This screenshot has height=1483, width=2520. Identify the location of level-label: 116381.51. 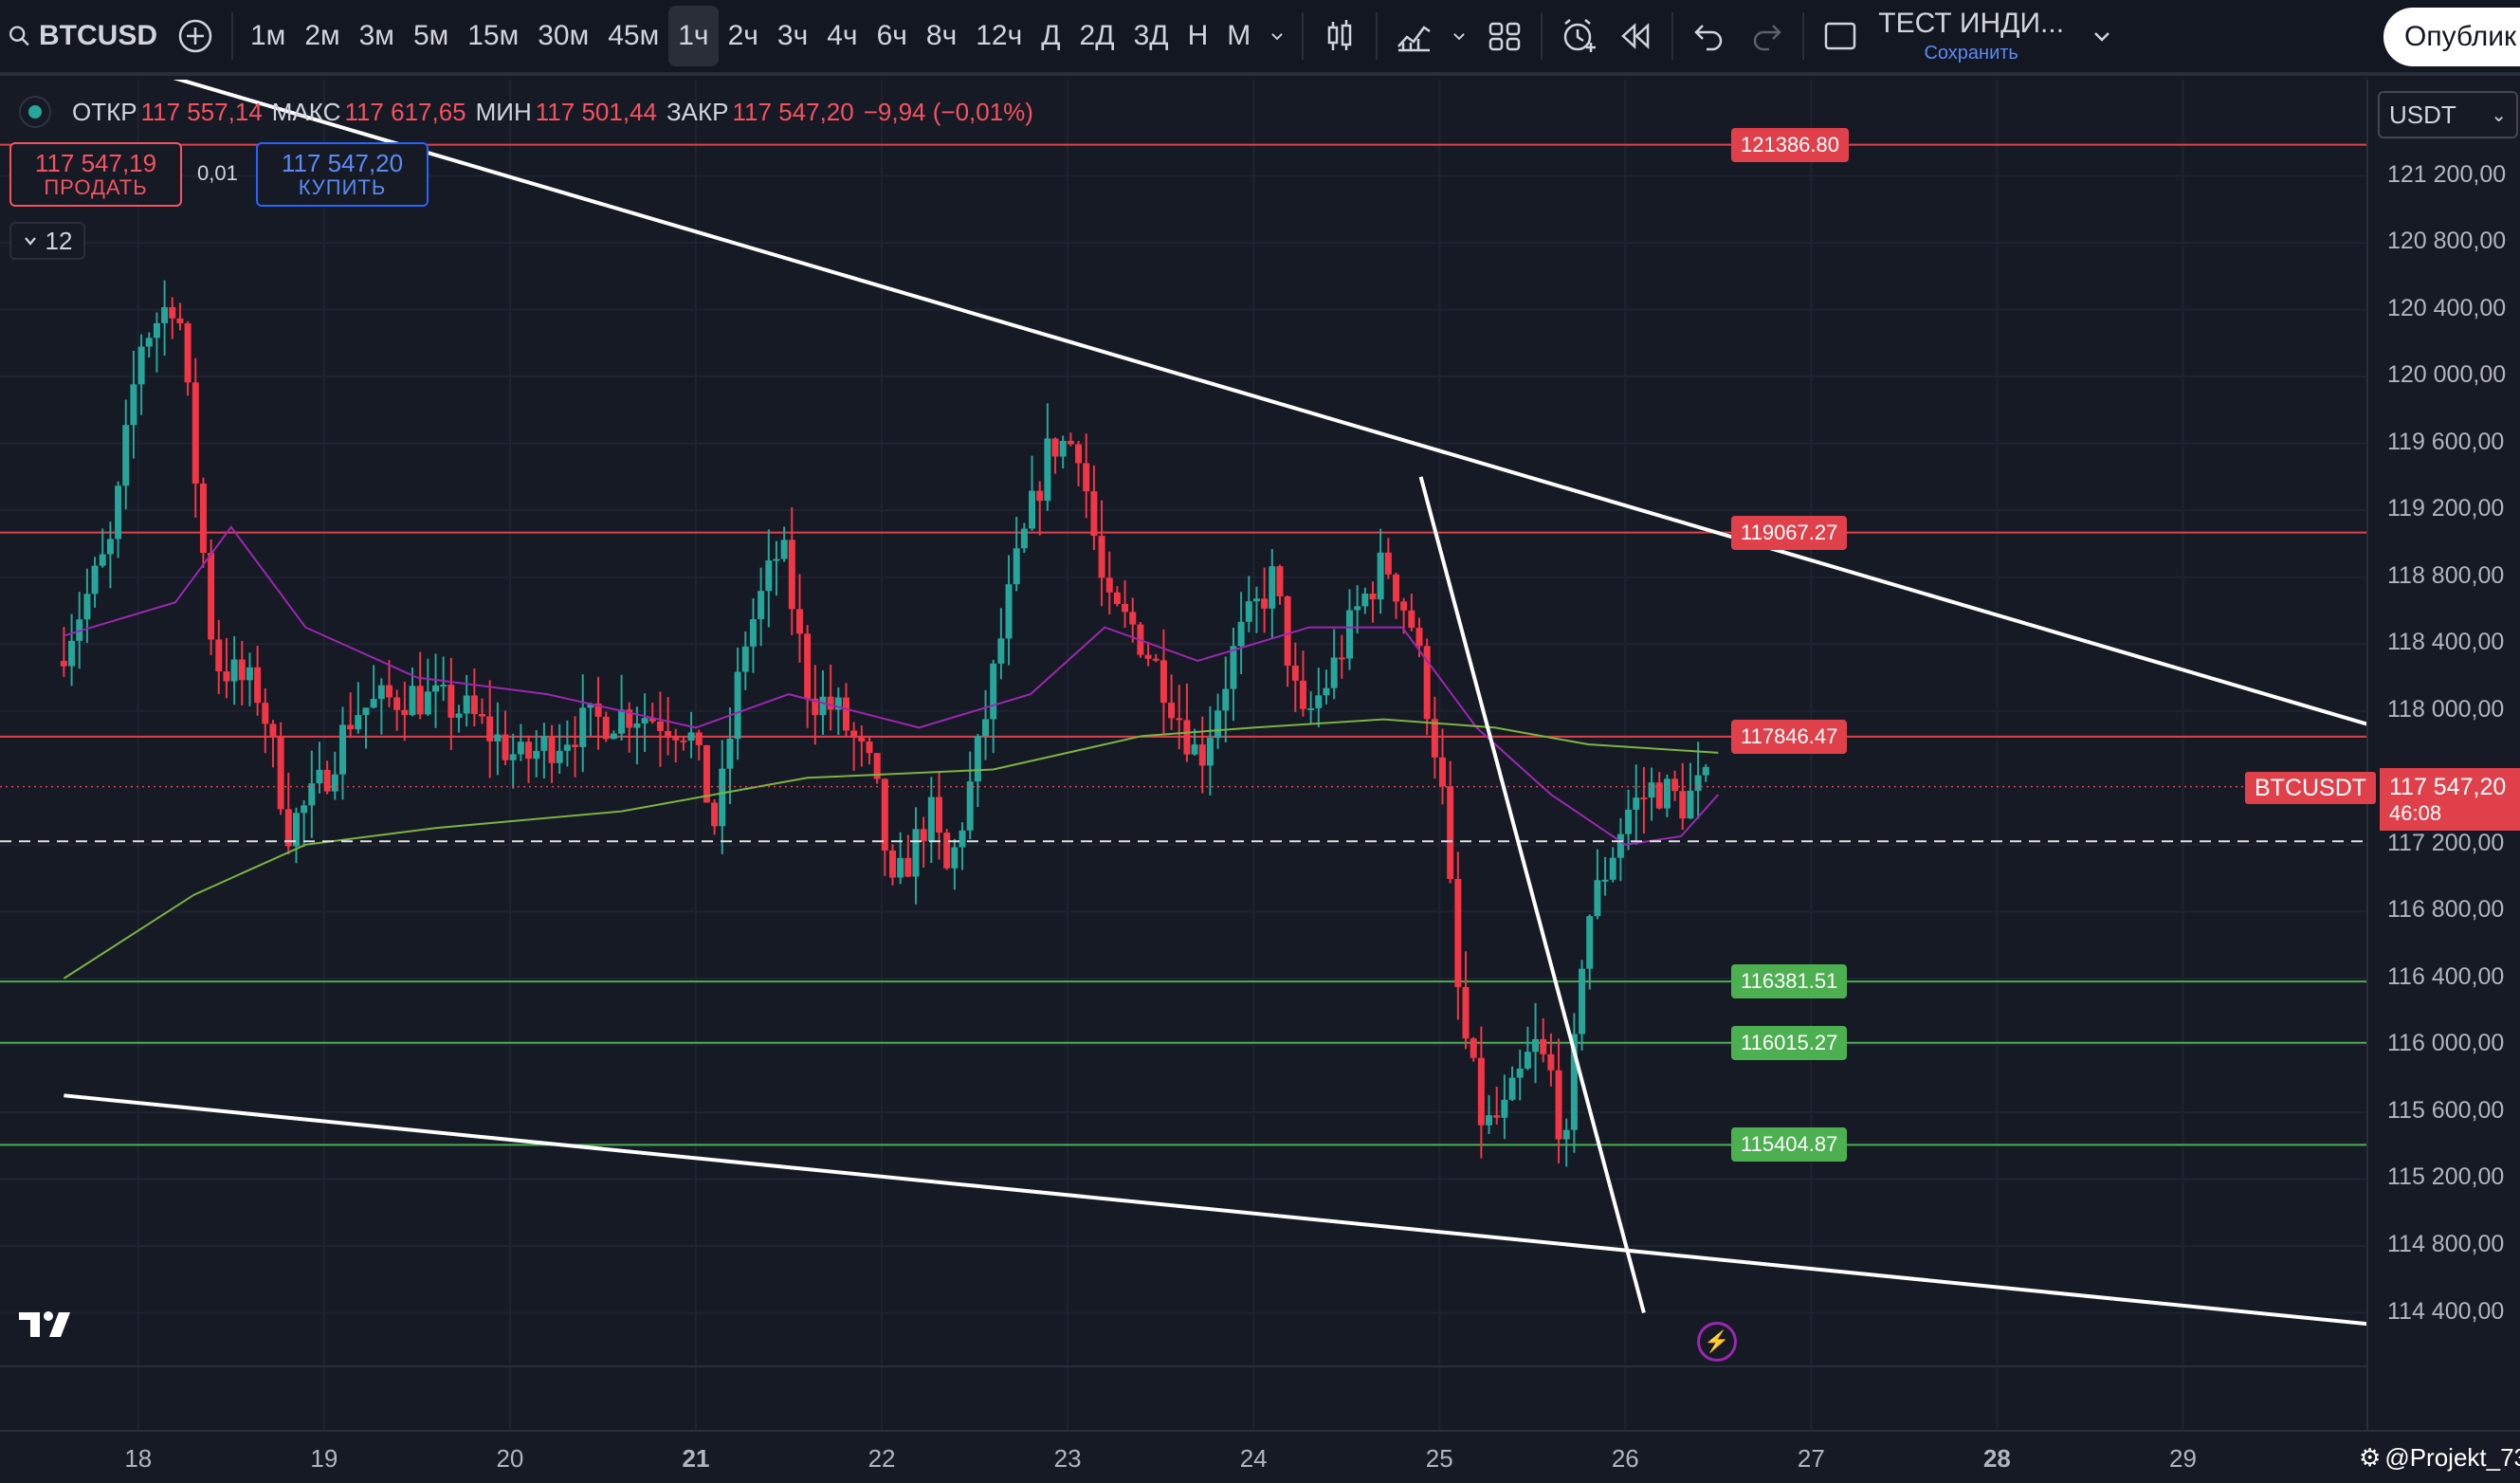
(1789, 981).